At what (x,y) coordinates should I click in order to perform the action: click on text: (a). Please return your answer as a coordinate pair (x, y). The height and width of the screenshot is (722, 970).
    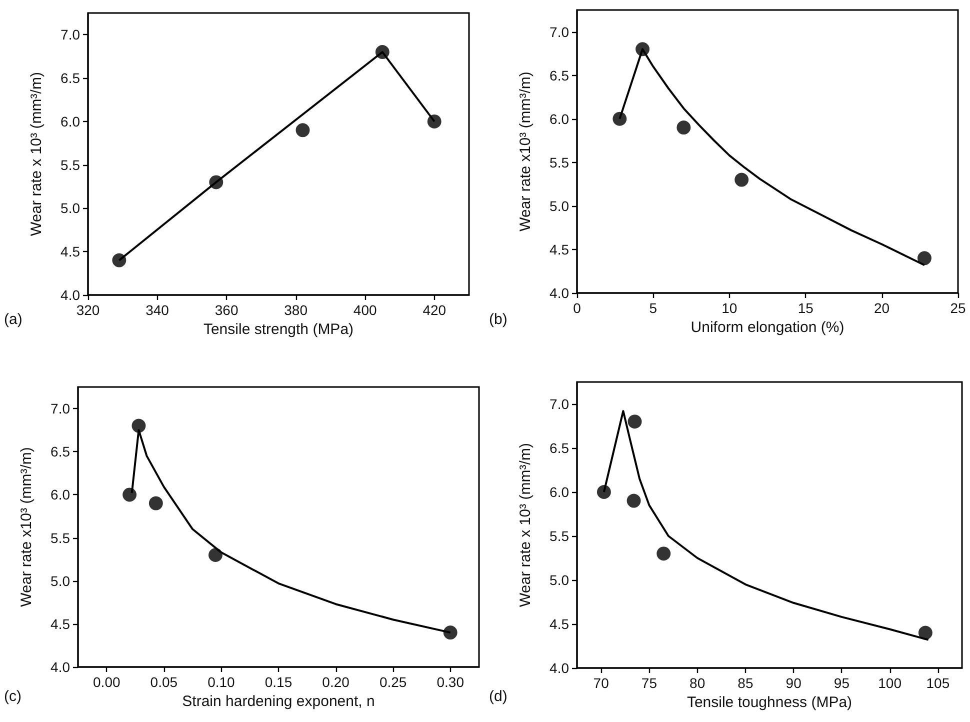
    Looking at the image, I should click on (13, 319).